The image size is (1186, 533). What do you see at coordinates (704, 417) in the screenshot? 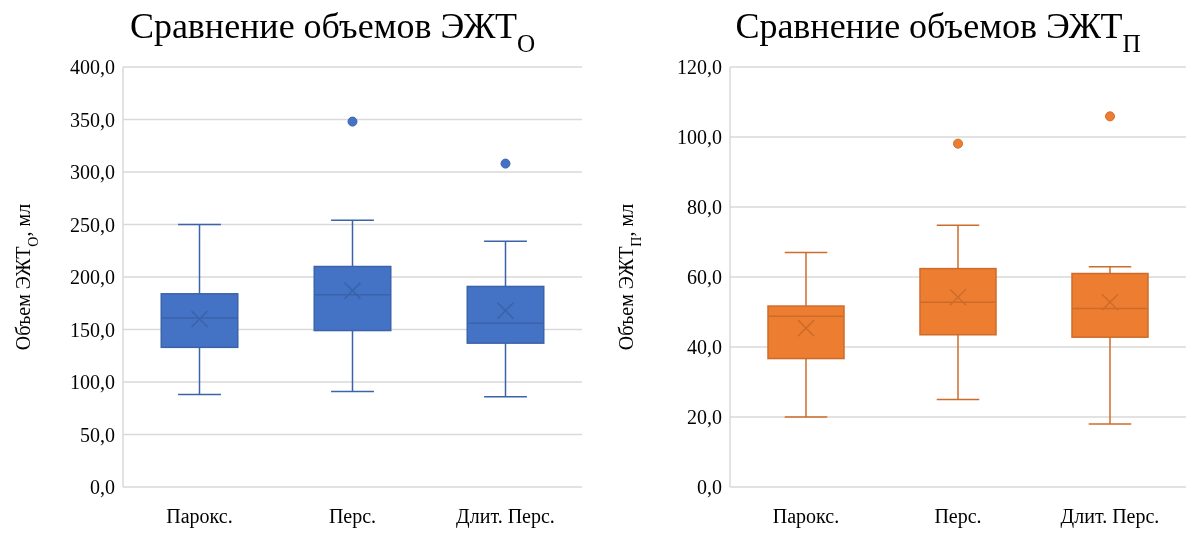
I see `y-tick-label: 20,0` at bounding box center [704, 417].